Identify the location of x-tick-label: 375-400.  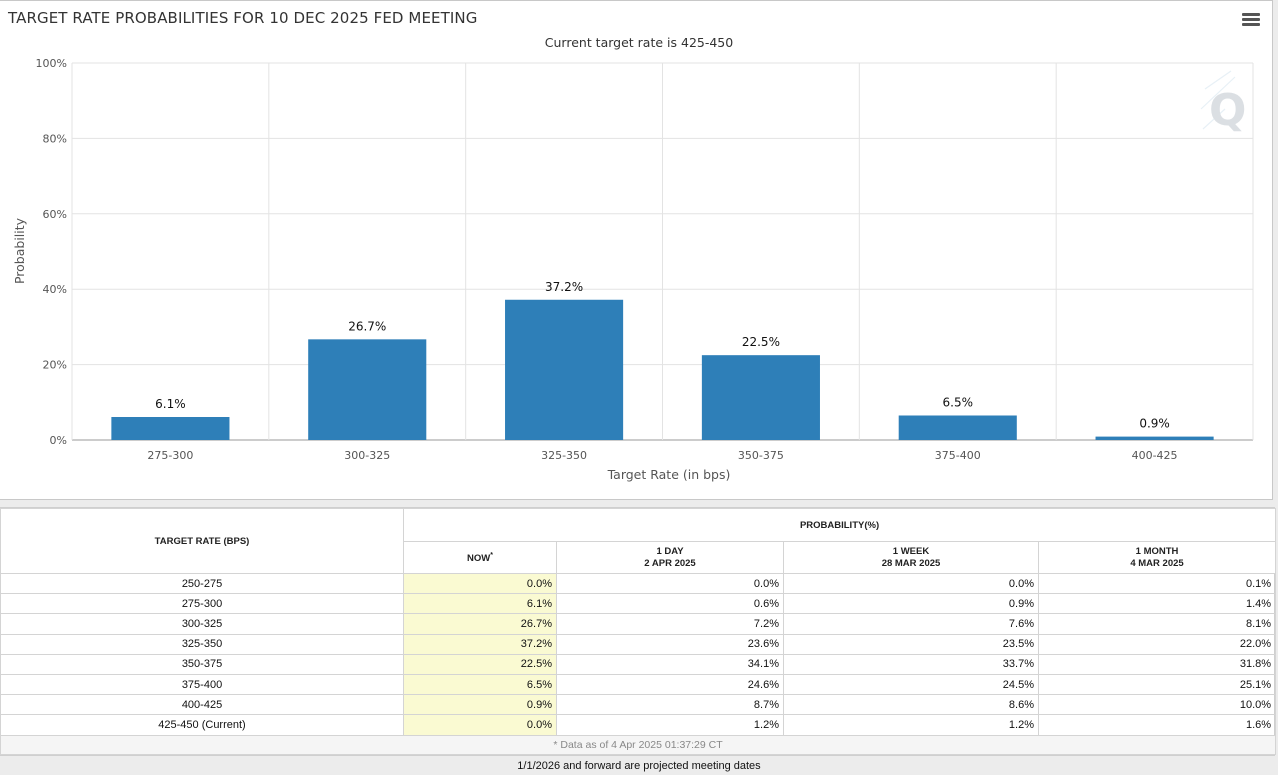
(958, 455).